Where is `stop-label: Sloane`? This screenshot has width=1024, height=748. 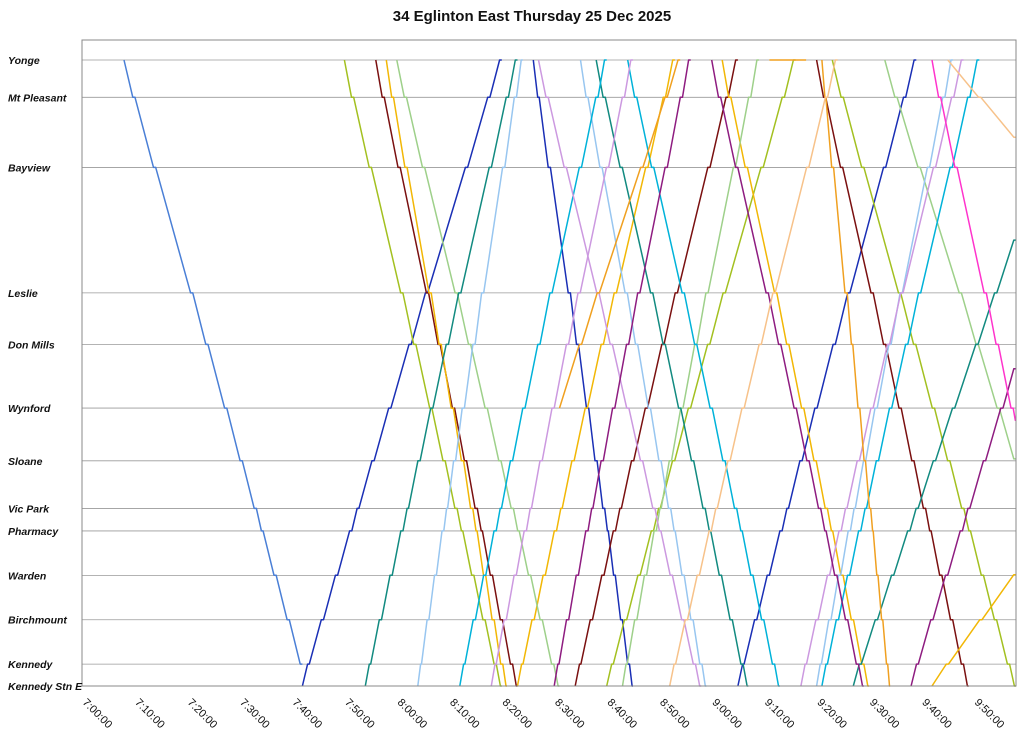 stop-label: Sloane is located at coordinates (25, 462).